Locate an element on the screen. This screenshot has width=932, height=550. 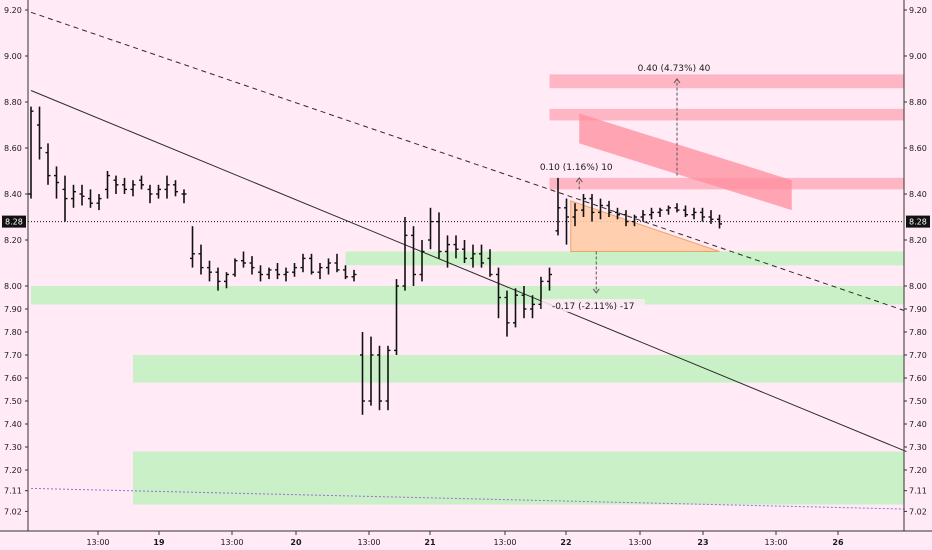
projection-label-bg is located at coordinates (576, 166).